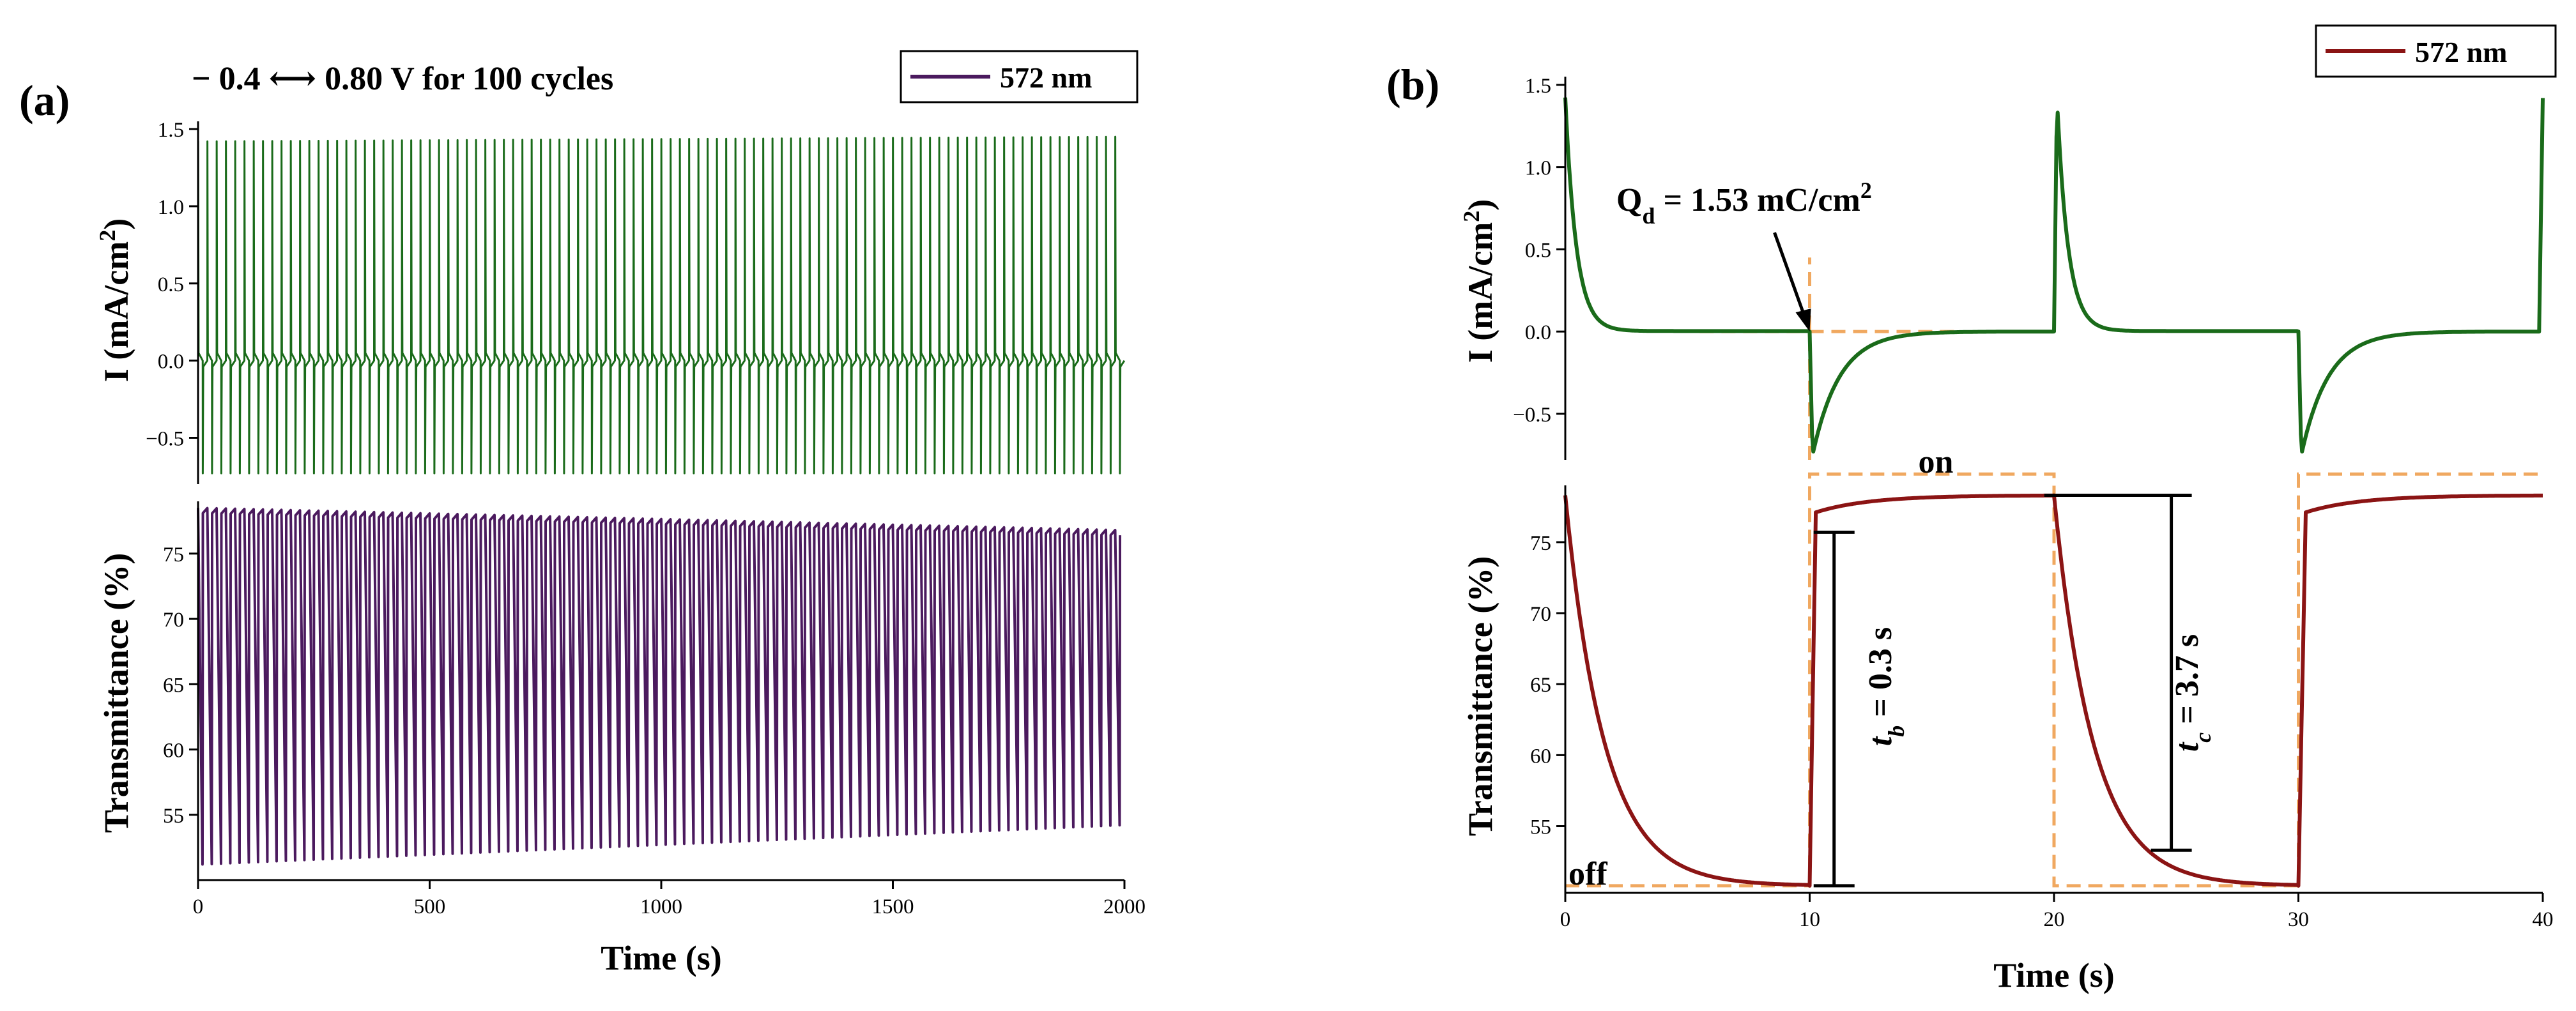 This screenshot has width=2576, height=1011. Describe the element at coordinates (171, 362) in the screenshot. I see `panel-a-current-ytick-label-1: 0.0` at that location.